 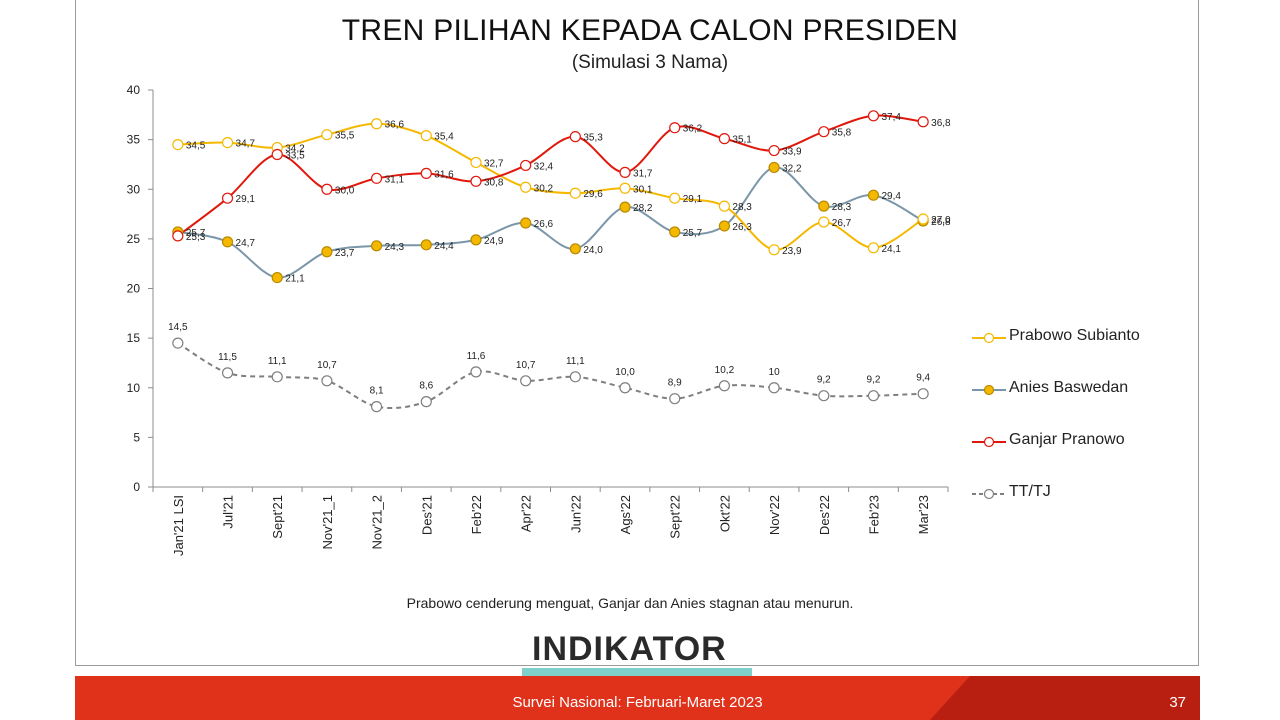 What do you see at coordinates (874, 380) in the screenshot?
I see `data-label: 9,2` at bounding box center [874, 380].